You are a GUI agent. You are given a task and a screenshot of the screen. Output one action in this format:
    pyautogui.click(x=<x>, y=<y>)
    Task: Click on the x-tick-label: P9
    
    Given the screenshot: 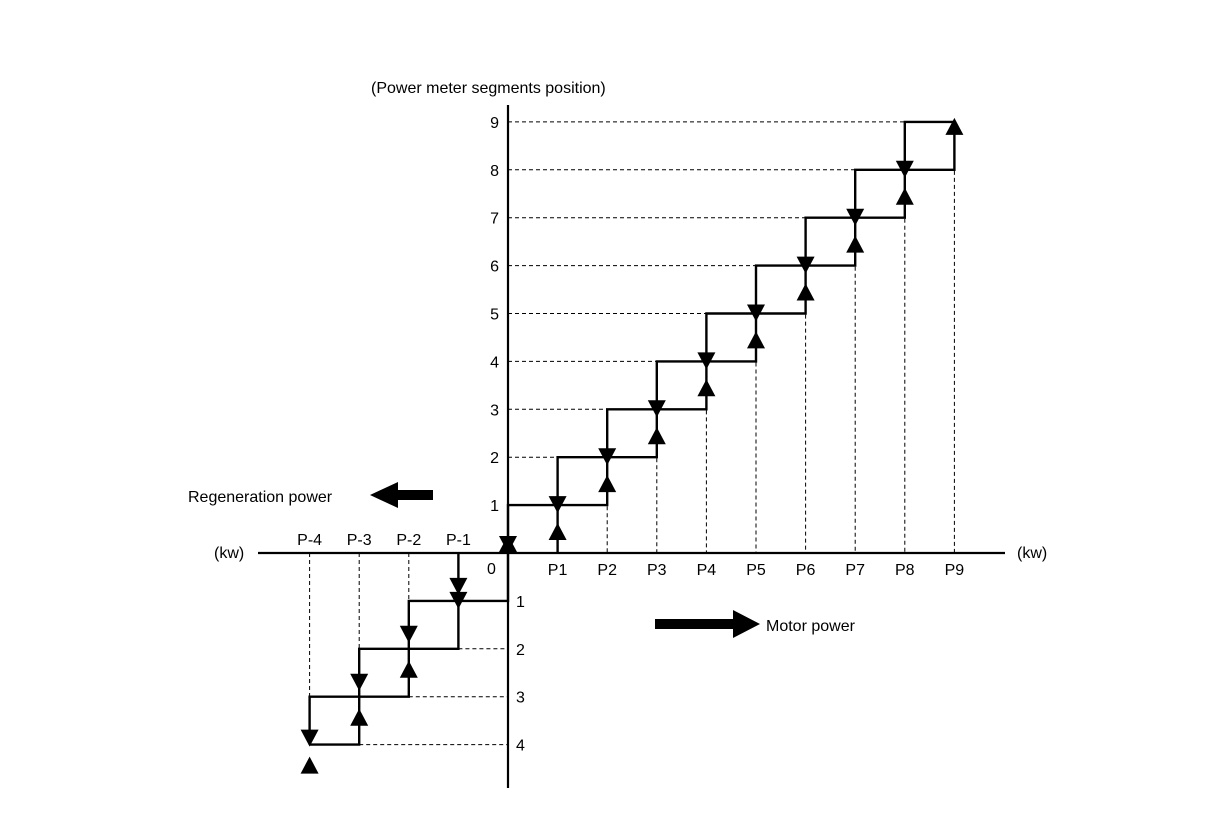 What is the action you would take?
    pyautogui.click(x=955, y=570)
    